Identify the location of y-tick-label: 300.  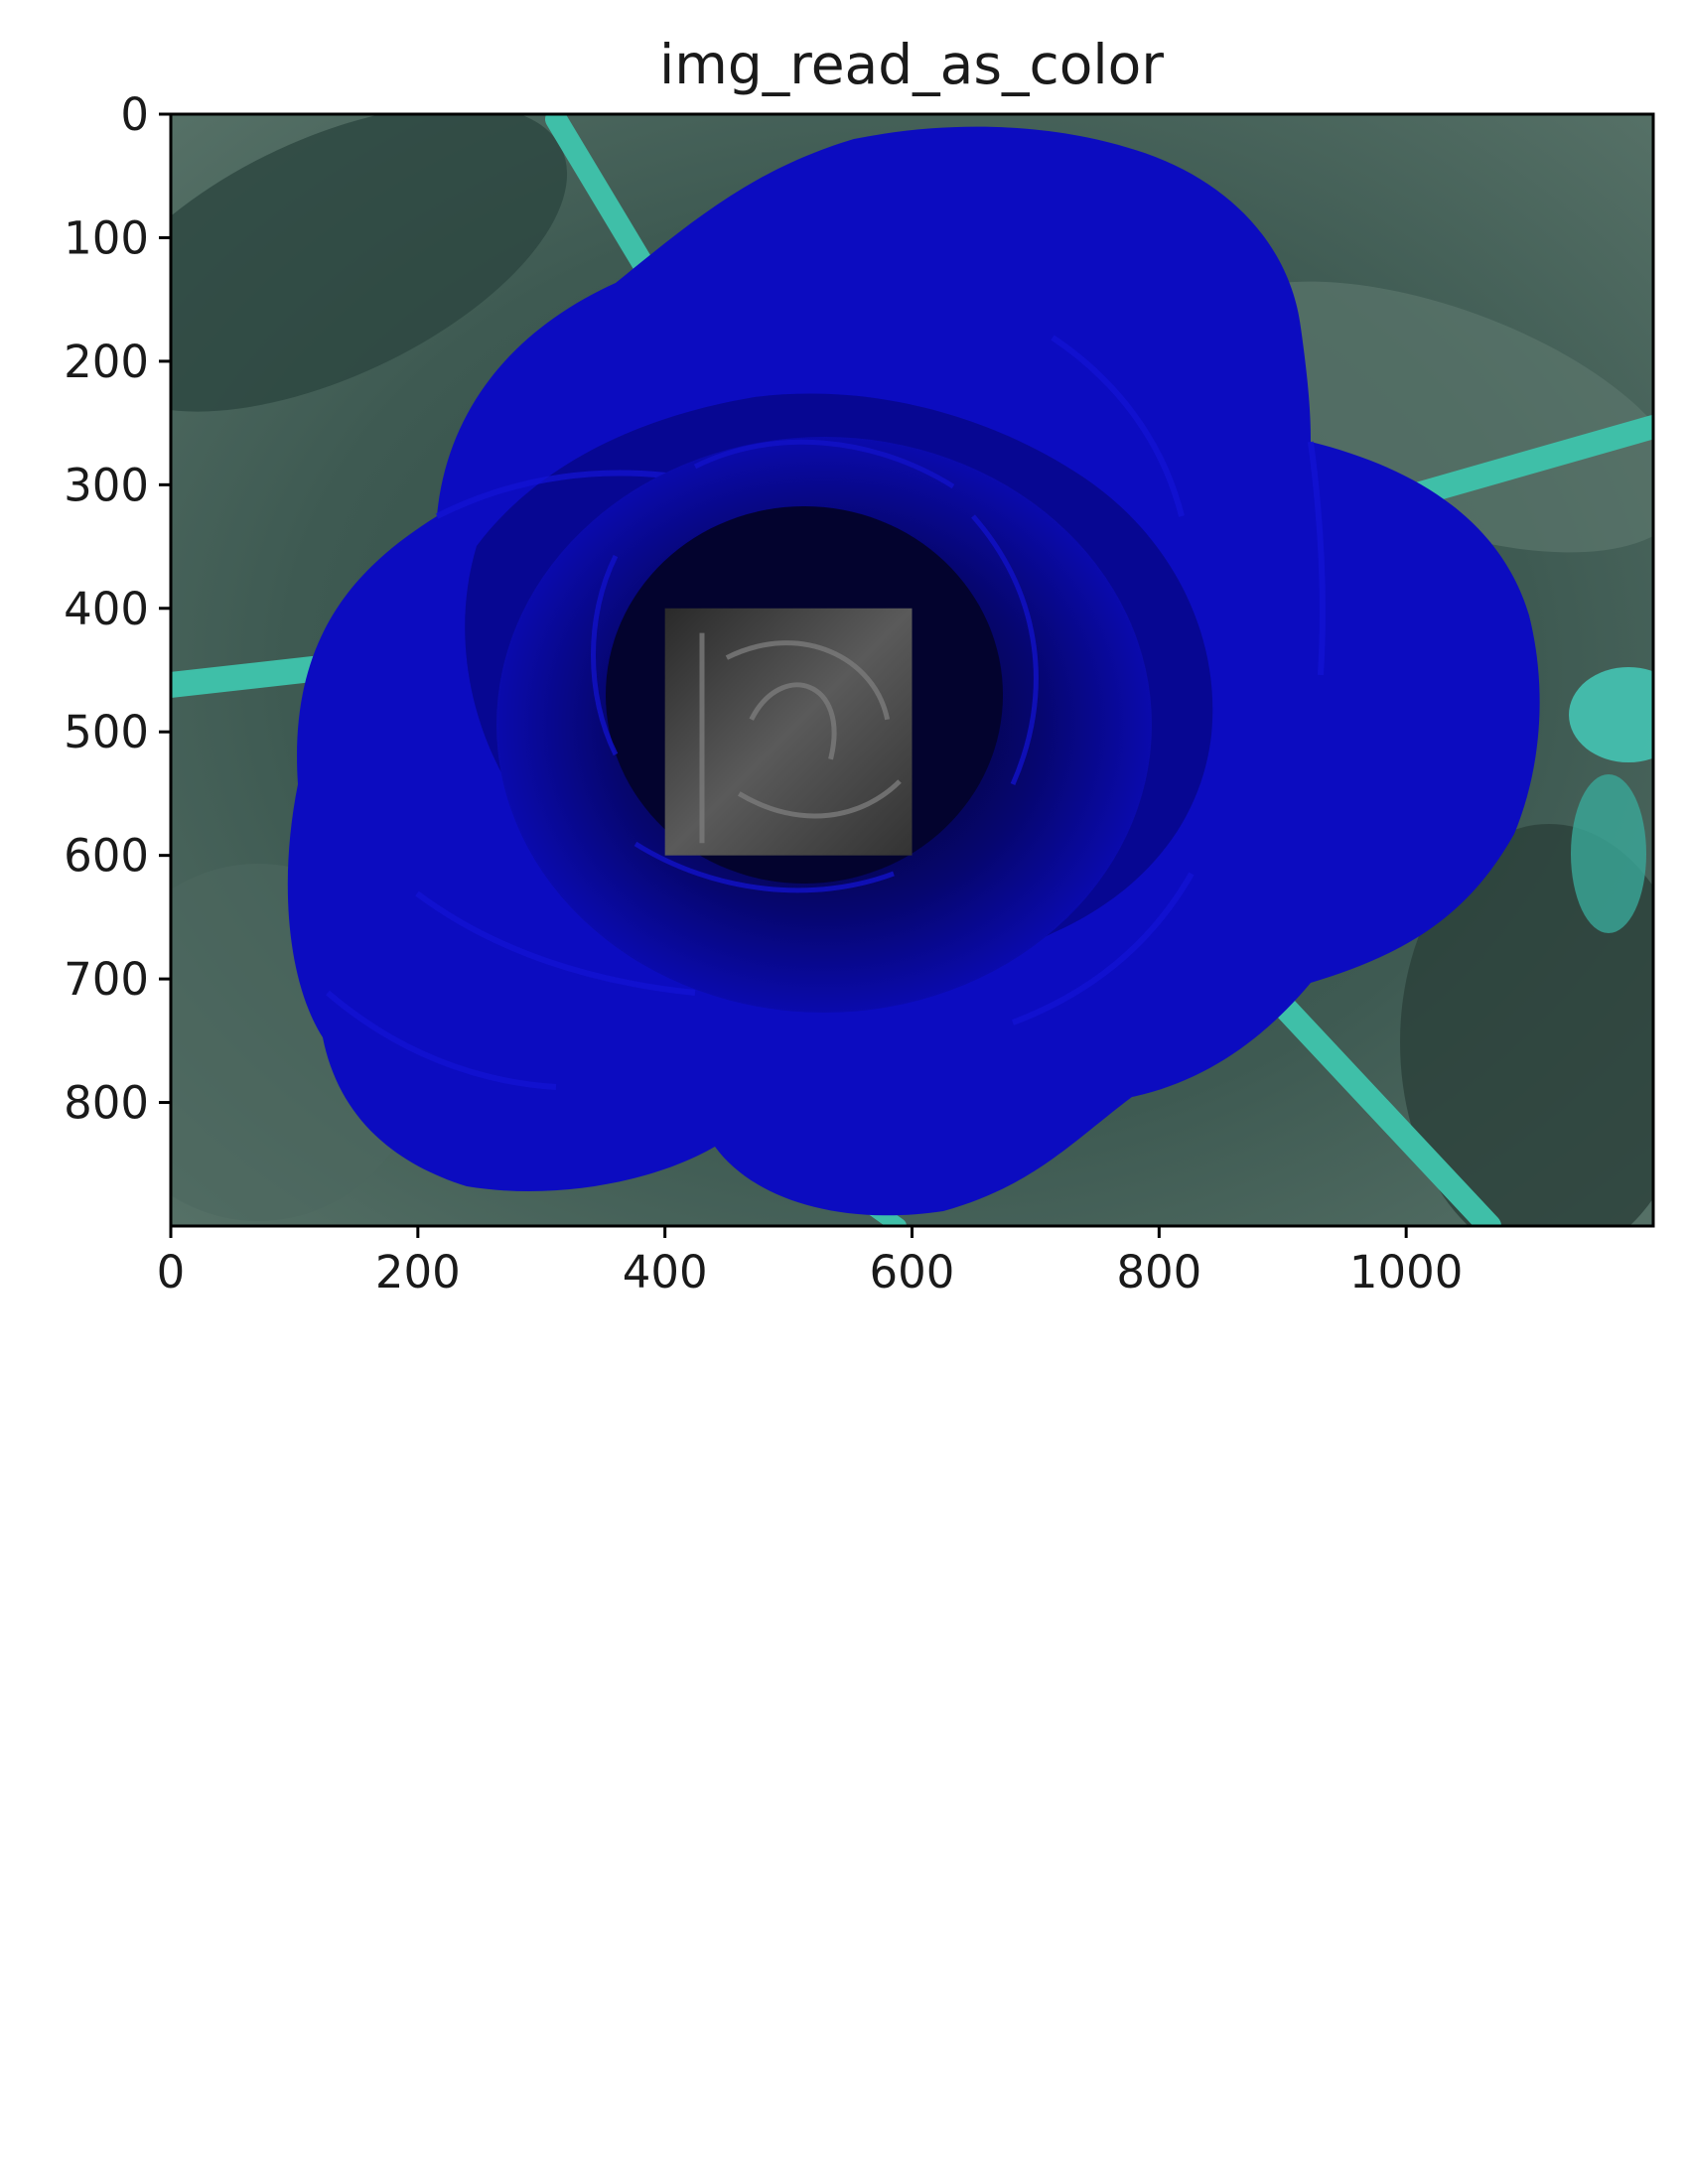
(106, 485).